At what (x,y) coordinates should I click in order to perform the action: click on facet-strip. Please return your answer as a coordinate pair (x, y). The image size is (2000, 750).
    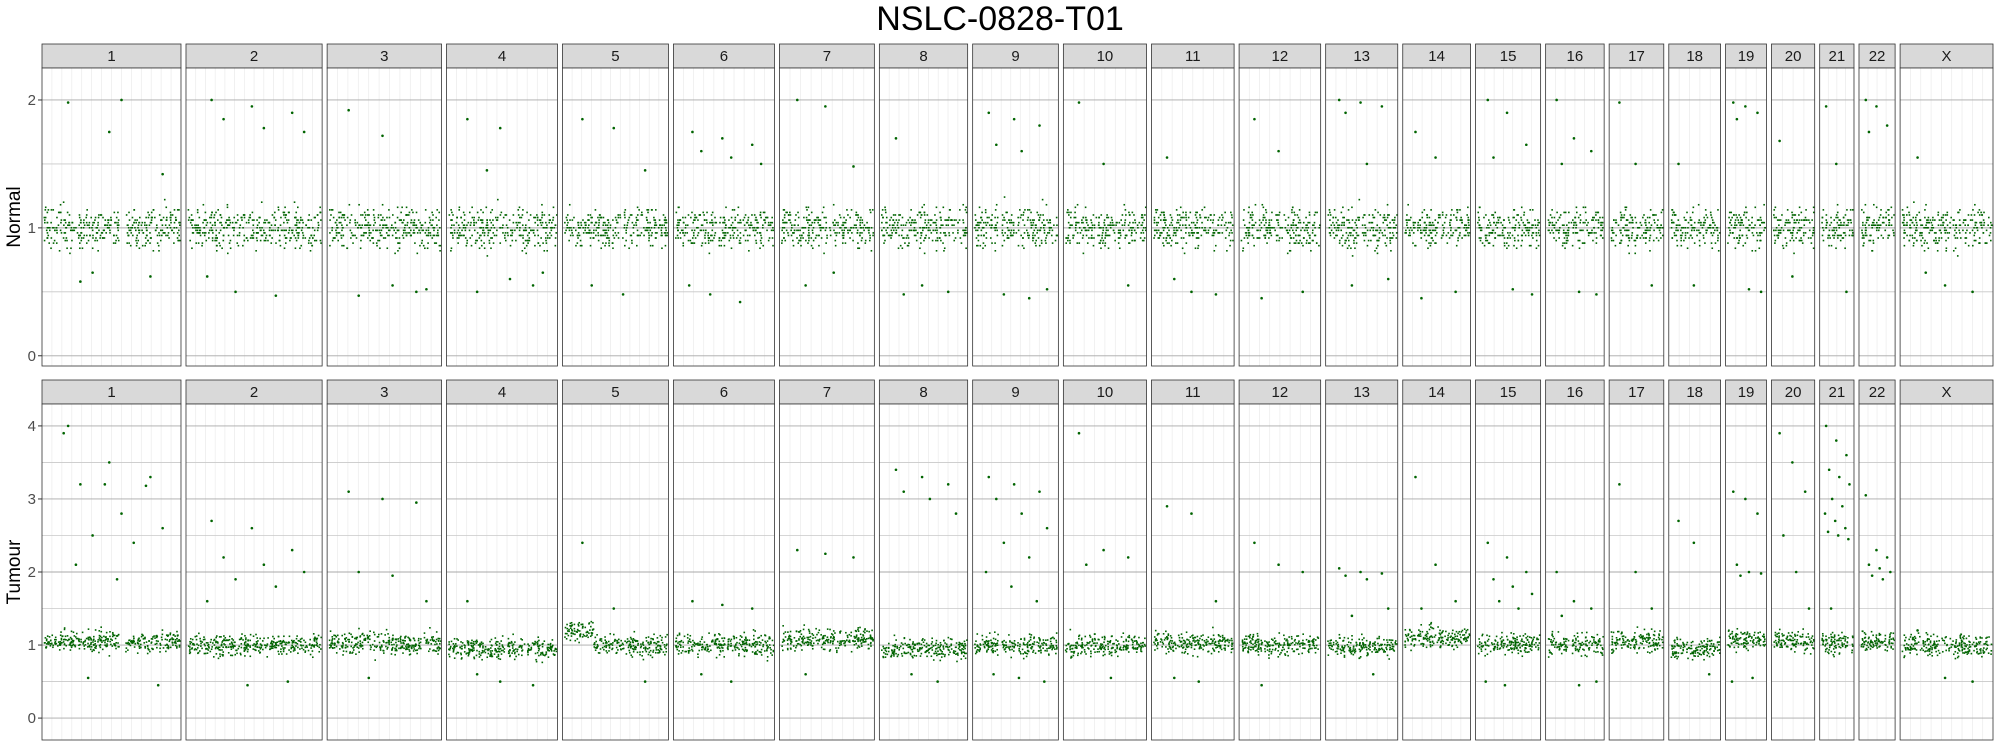
    Looking at the image, I should click on (502, 56).